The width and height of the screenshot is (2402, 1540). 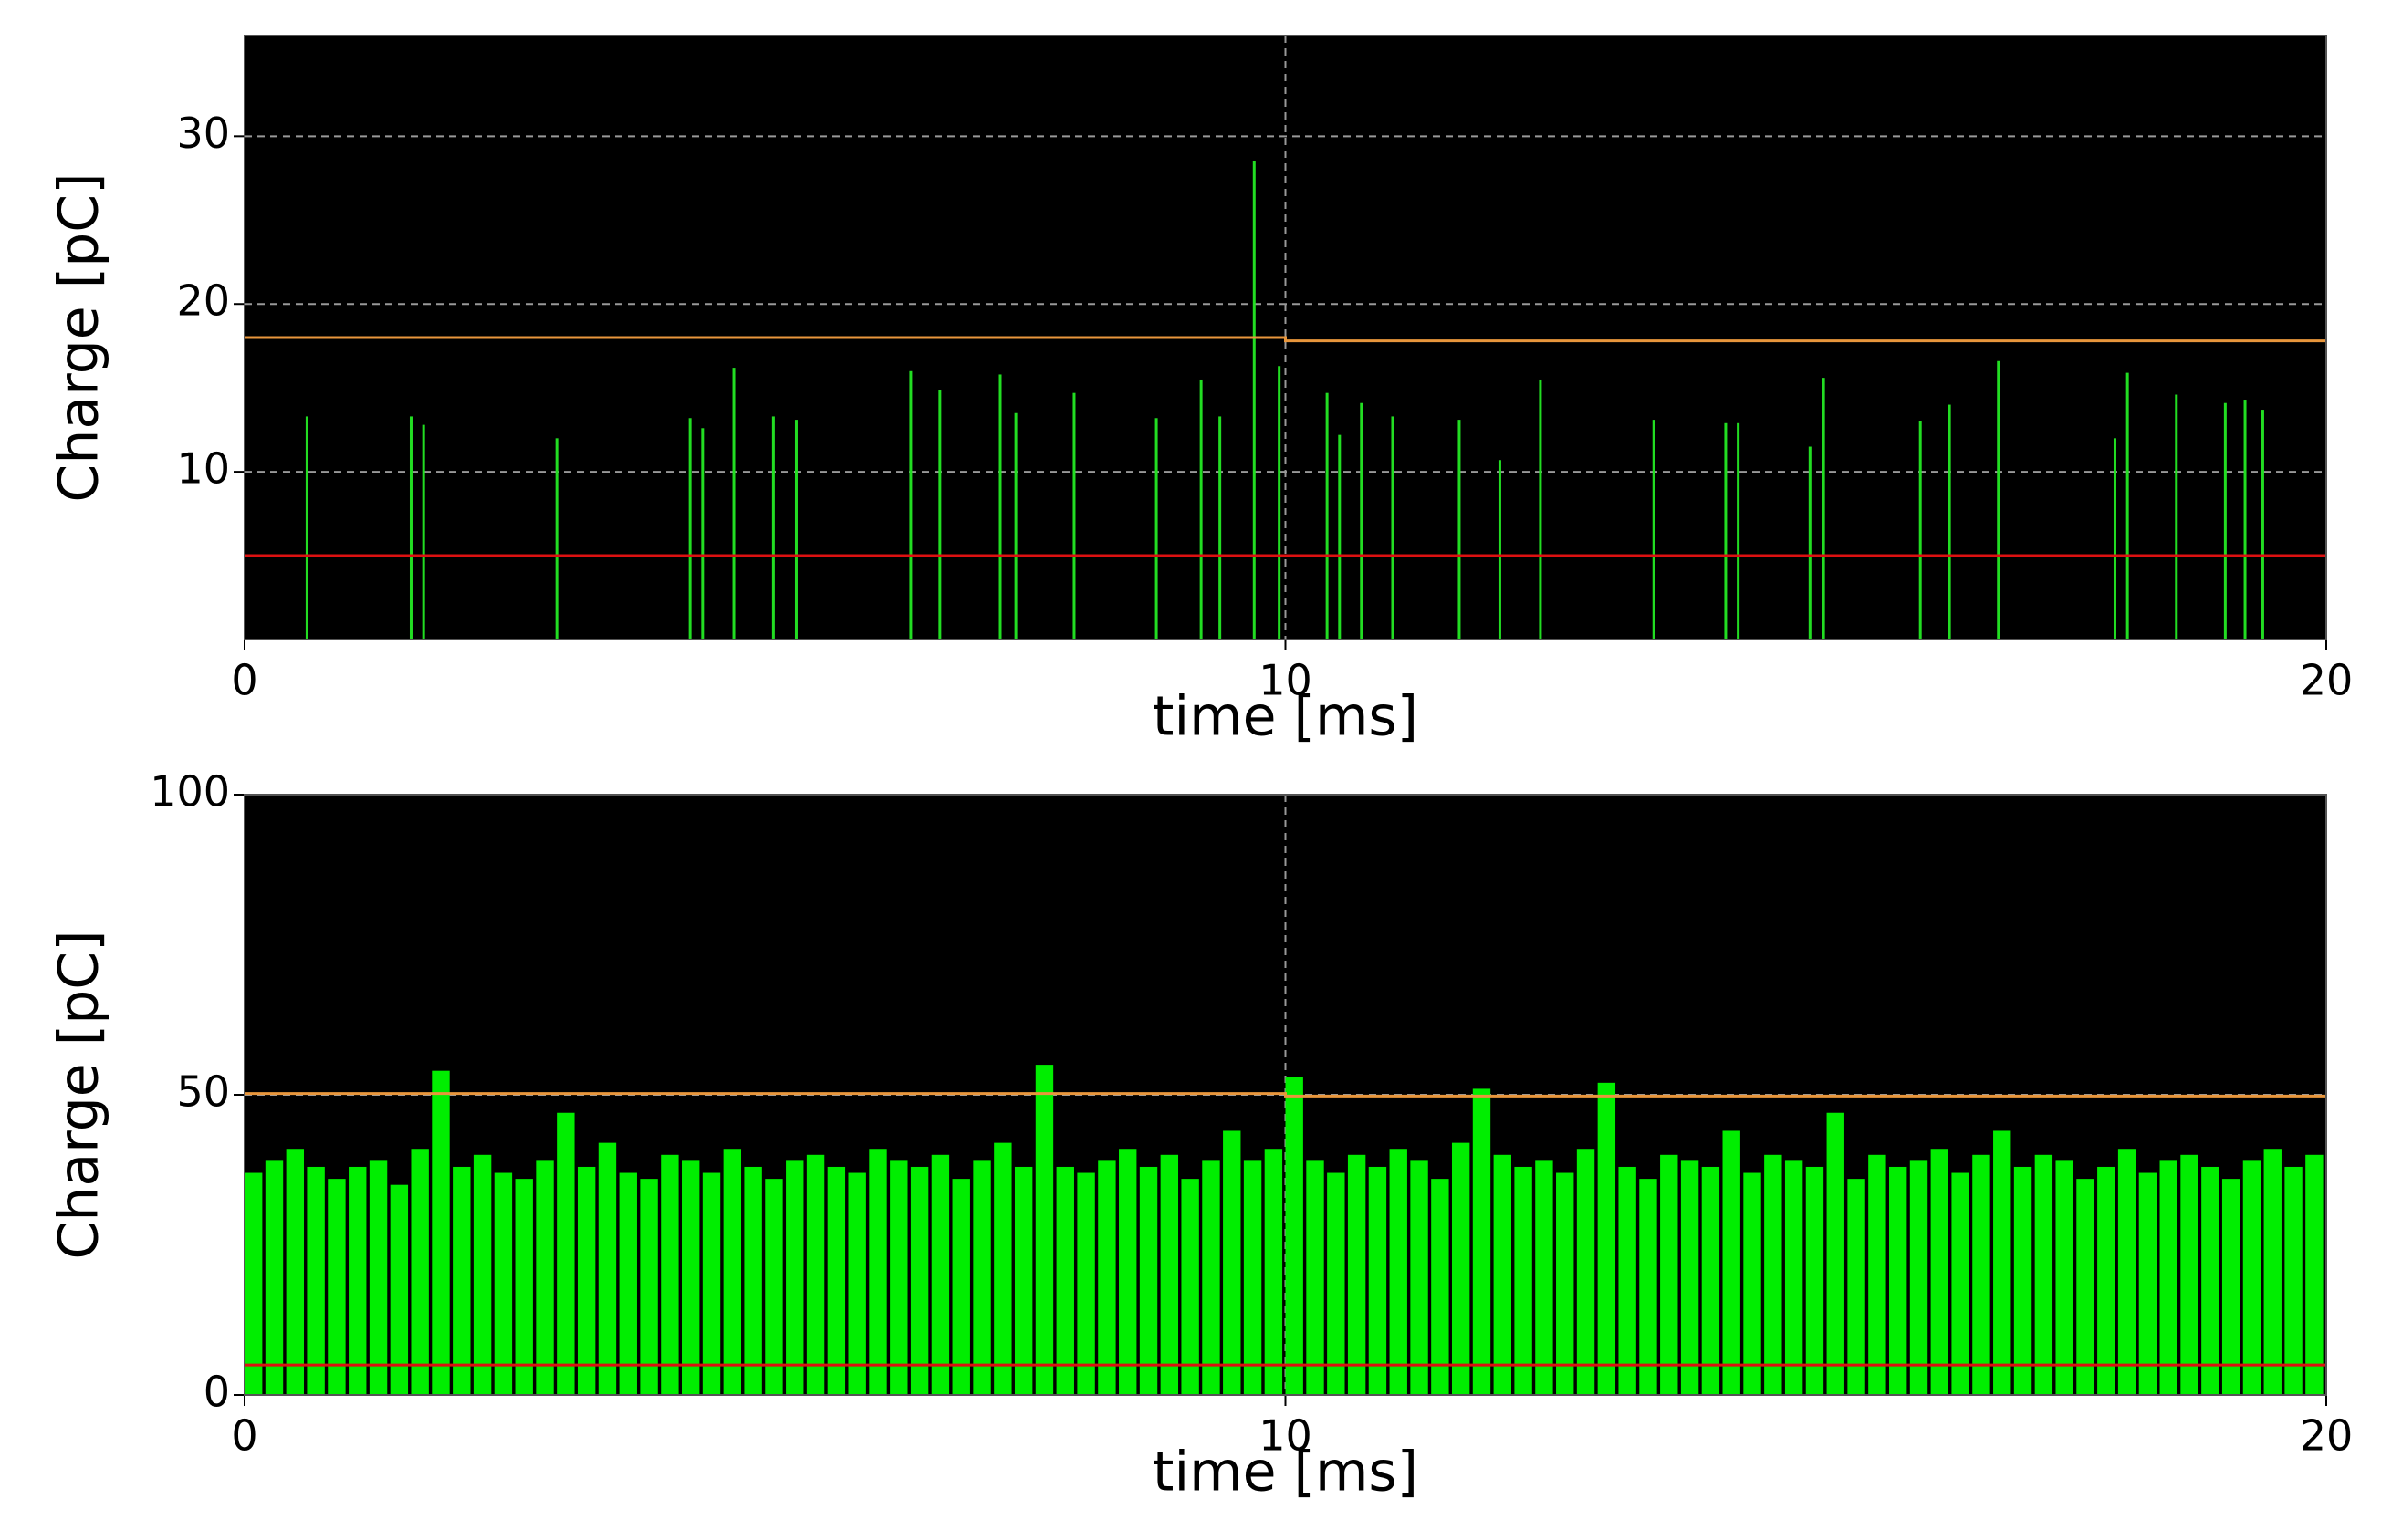 What do you see at coordinates (203, 1092) in the screenshot?
I see `y-tick-label: 50` at bounding box center [203, 1092].